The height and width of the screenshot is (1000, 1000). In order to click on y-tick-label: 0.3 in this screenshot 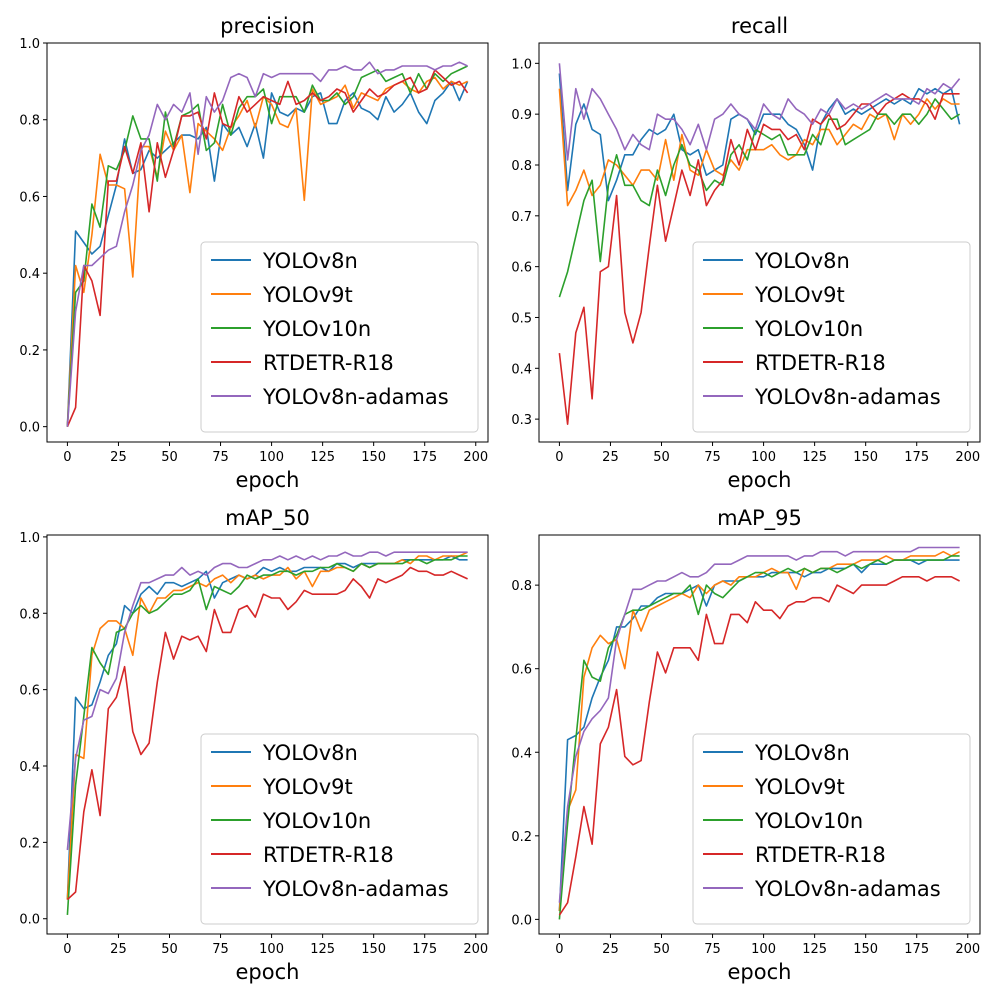, I will do `click(521, 420)`.